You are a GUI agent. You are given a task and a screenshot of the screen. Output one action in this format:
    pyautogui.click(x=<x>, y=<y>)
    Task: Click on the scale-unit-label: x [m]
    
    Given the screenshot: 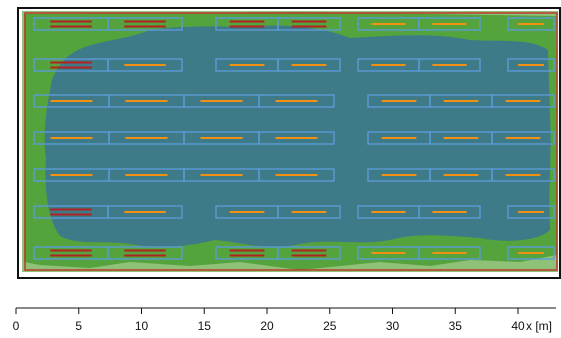 What is the action you would take?
    pyautogui.click(x=539, y=326)
    